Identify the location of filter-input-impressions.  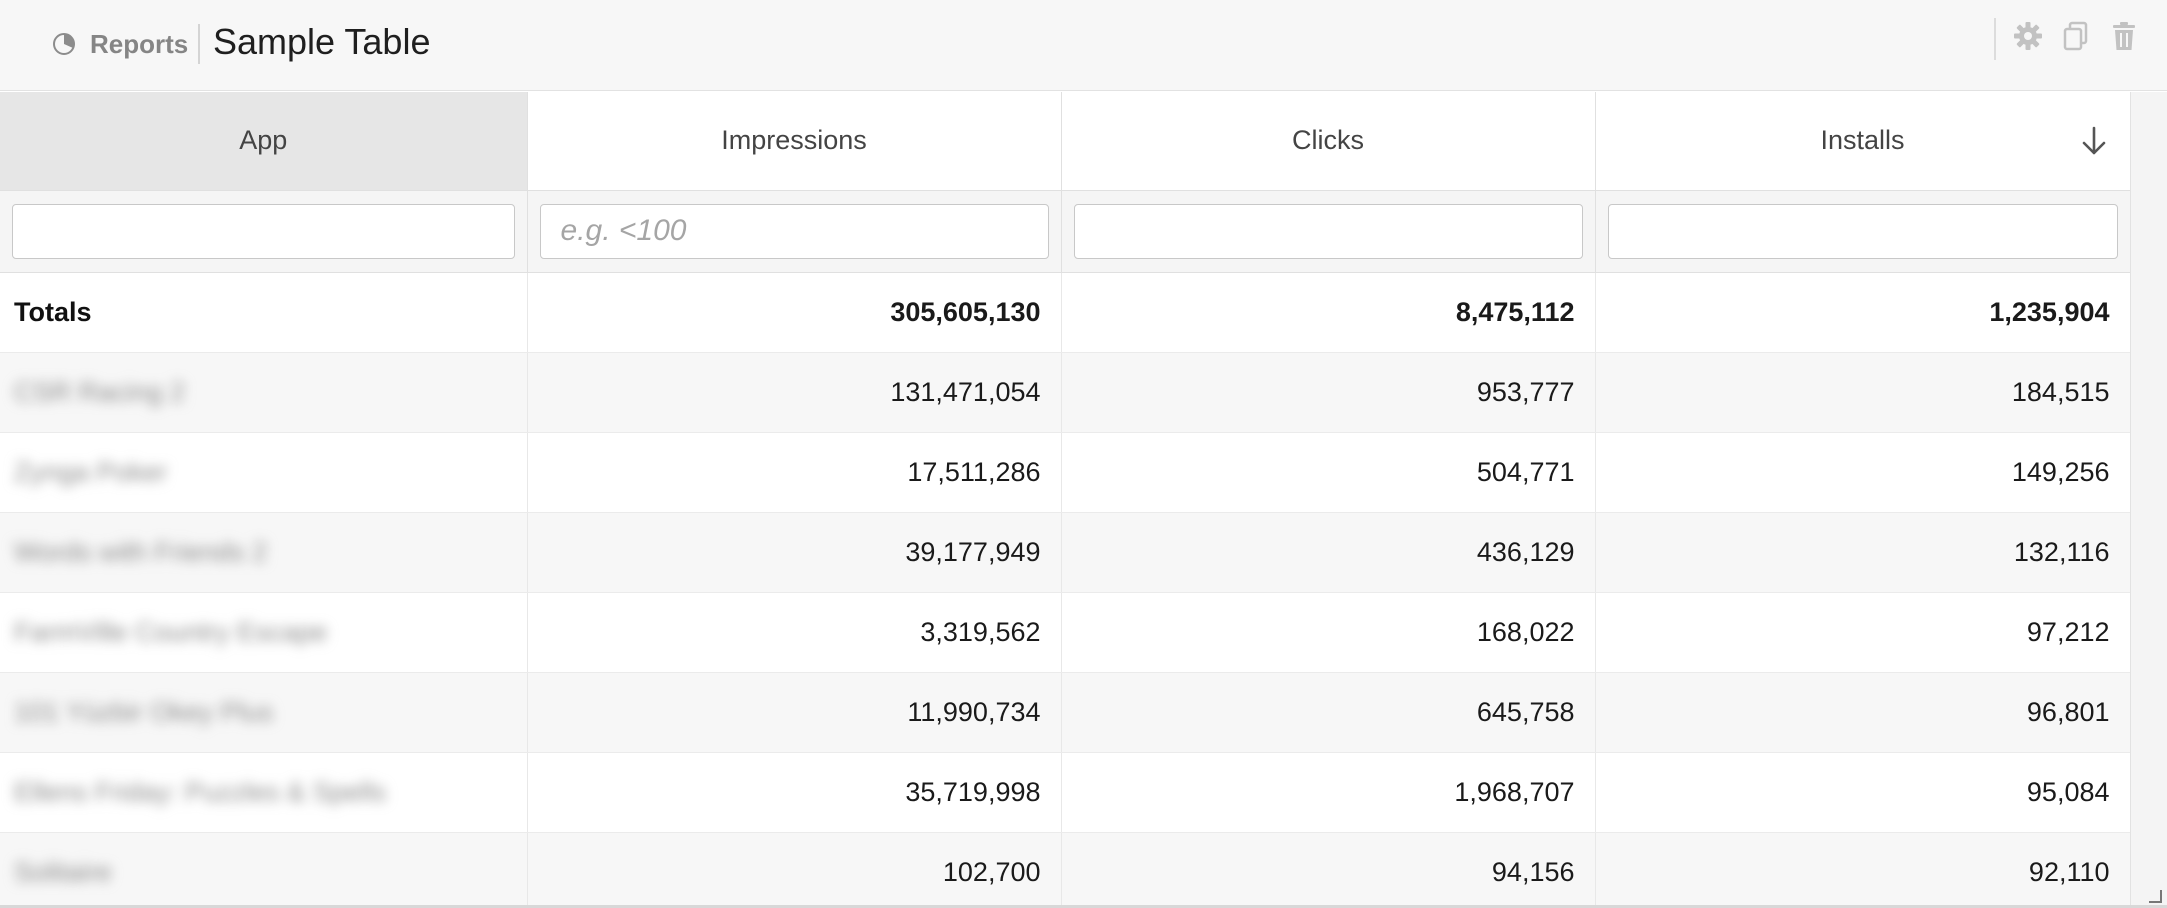
(794, 231).